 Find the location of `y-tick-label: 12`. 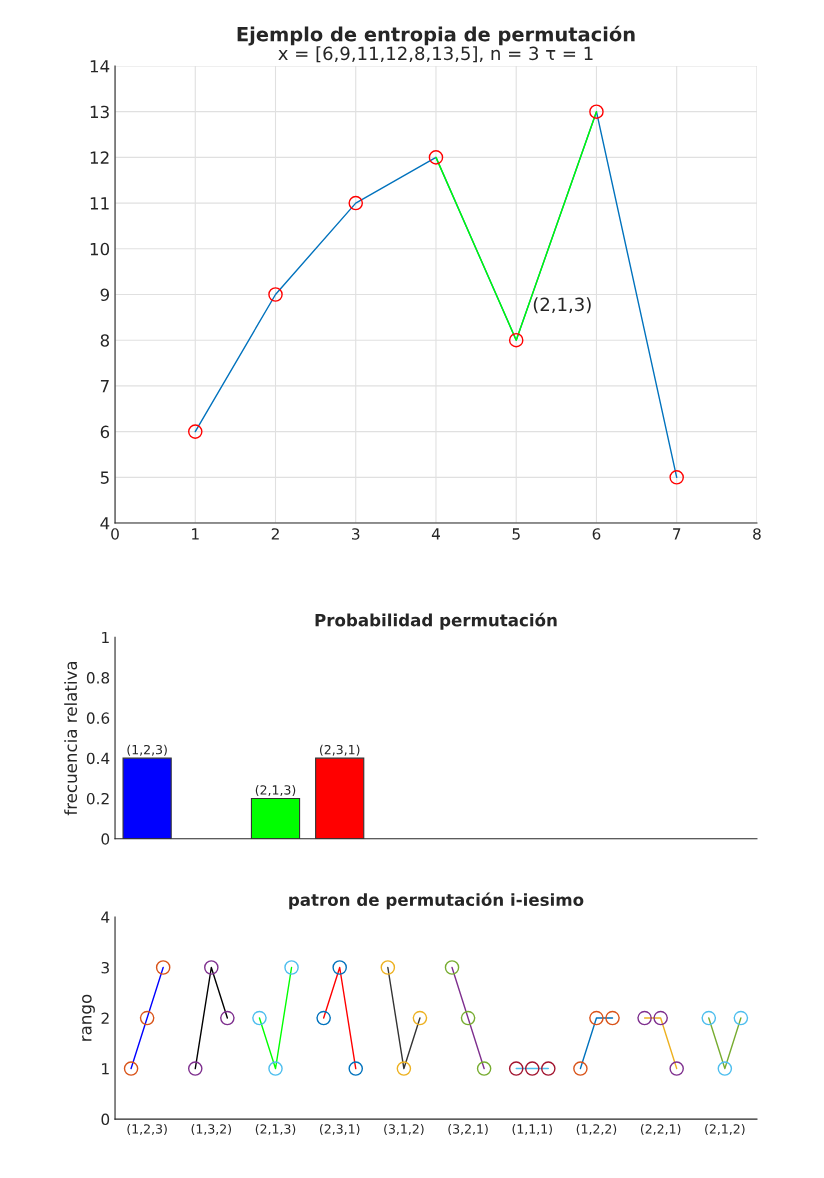

y-tick-label: 12 is located at coordinates (99, 157).